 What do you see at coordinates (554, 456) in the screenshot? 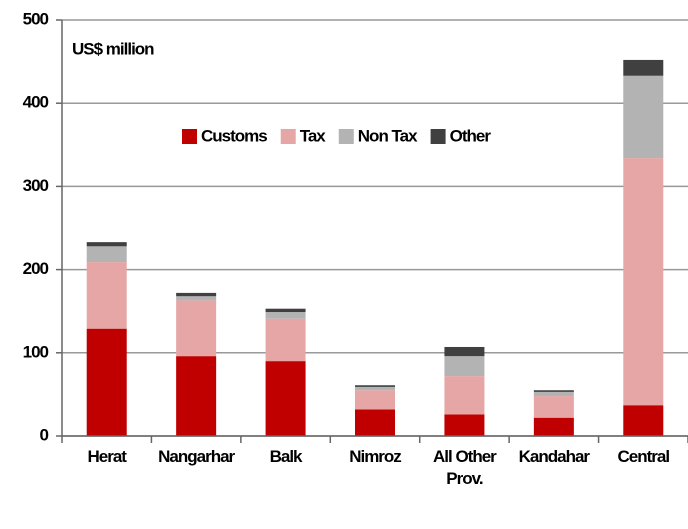
I see `x-tick-label: Kandahar` at bounding box center [554, 456].